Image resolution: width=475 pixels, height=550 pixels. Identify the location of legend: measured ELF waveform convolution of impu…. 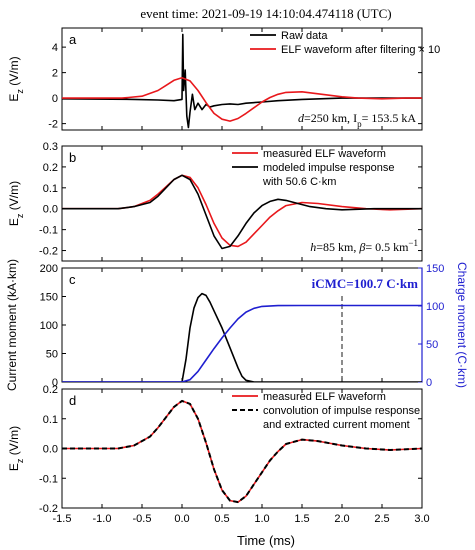
(326, 411).